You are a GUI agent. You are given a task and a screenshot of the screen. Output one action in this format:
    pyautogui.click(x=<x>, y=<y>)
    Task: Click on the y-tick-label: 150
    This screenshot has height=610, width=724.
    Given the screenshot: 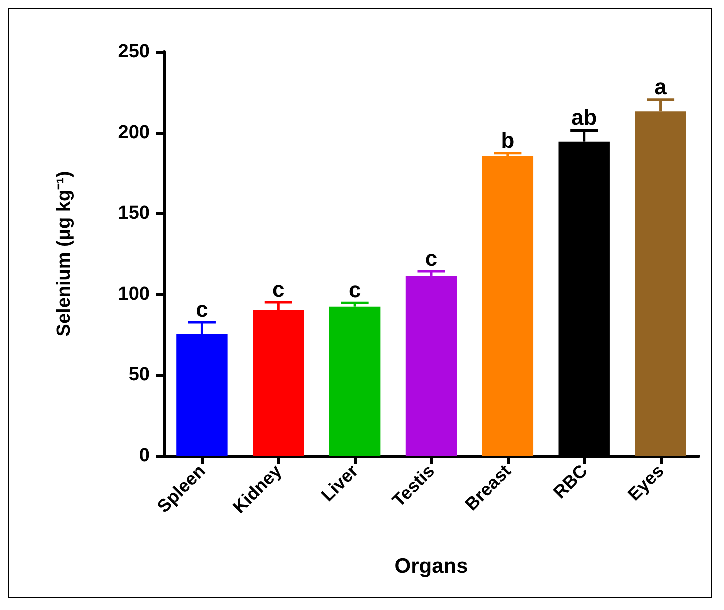 What is the action you would take?
    pyautogui.click(x=134, y=213)
    